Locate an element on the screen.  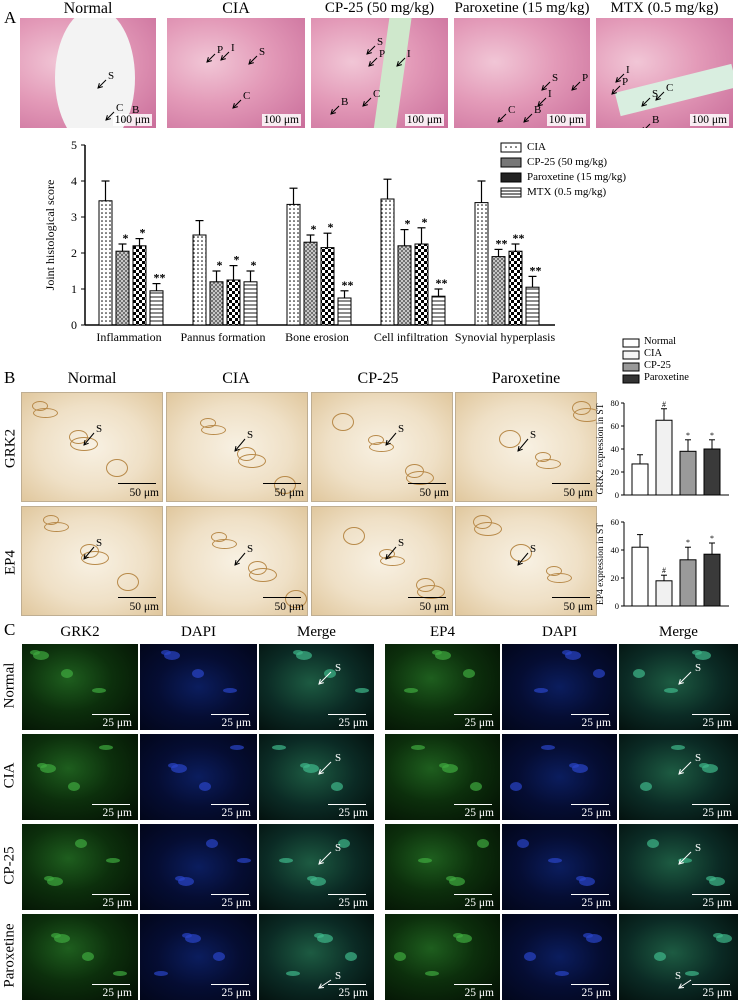
joint-space is located at coordinates (673, 90).